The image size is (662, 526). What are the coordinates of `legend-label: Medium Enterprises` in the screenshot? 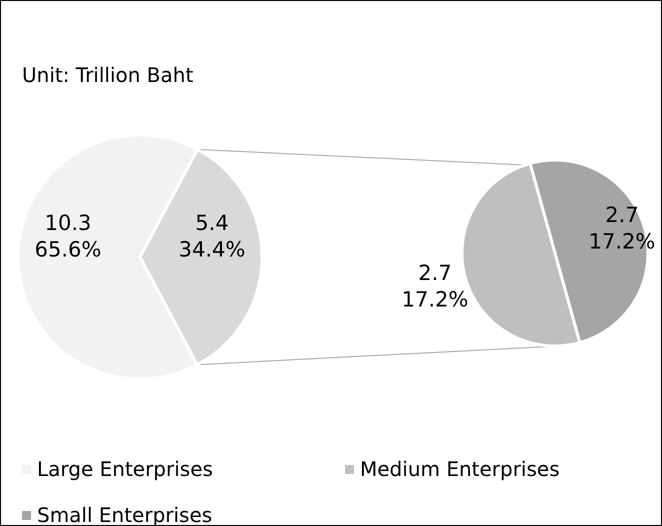 It's located at (460, 469).